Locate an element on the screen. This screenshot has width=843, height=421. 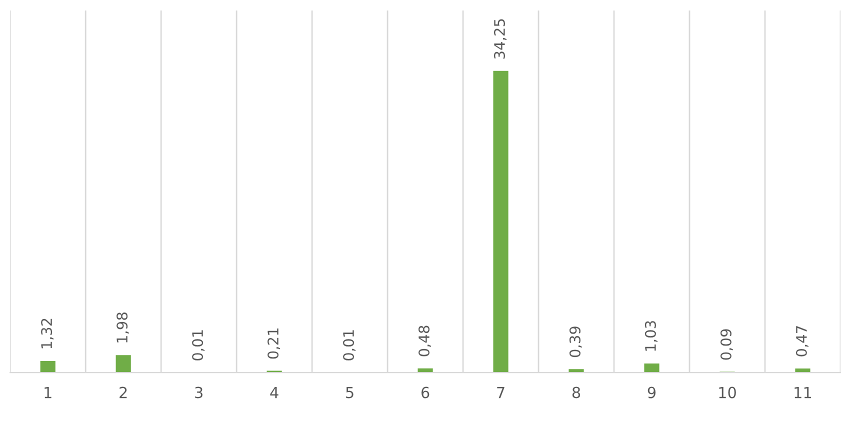
x-tick-label: 3 is located at coordinates (198, 392).